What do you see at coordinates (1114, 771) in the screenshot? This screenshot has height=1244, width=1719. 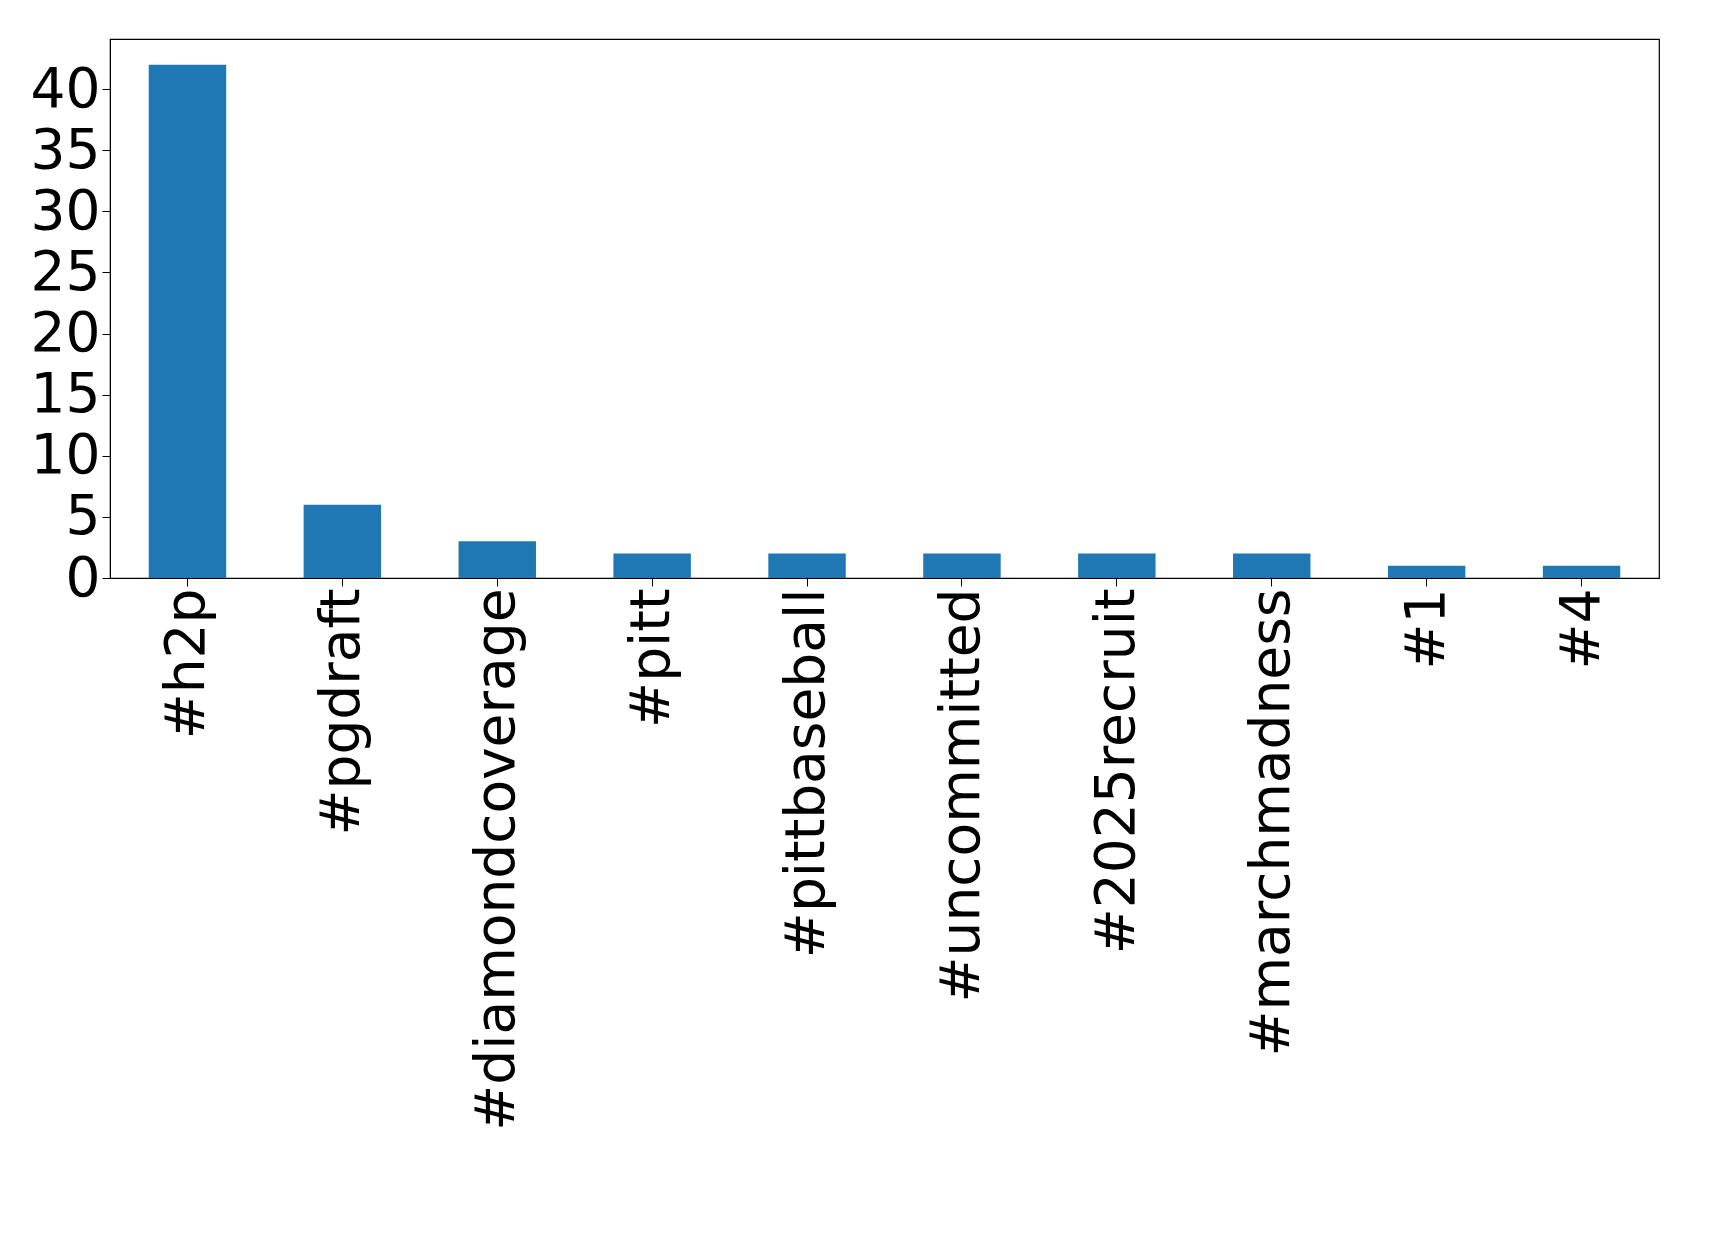 I see `x-tick-label: #2025recruit` at bounding box center [1114, 771].